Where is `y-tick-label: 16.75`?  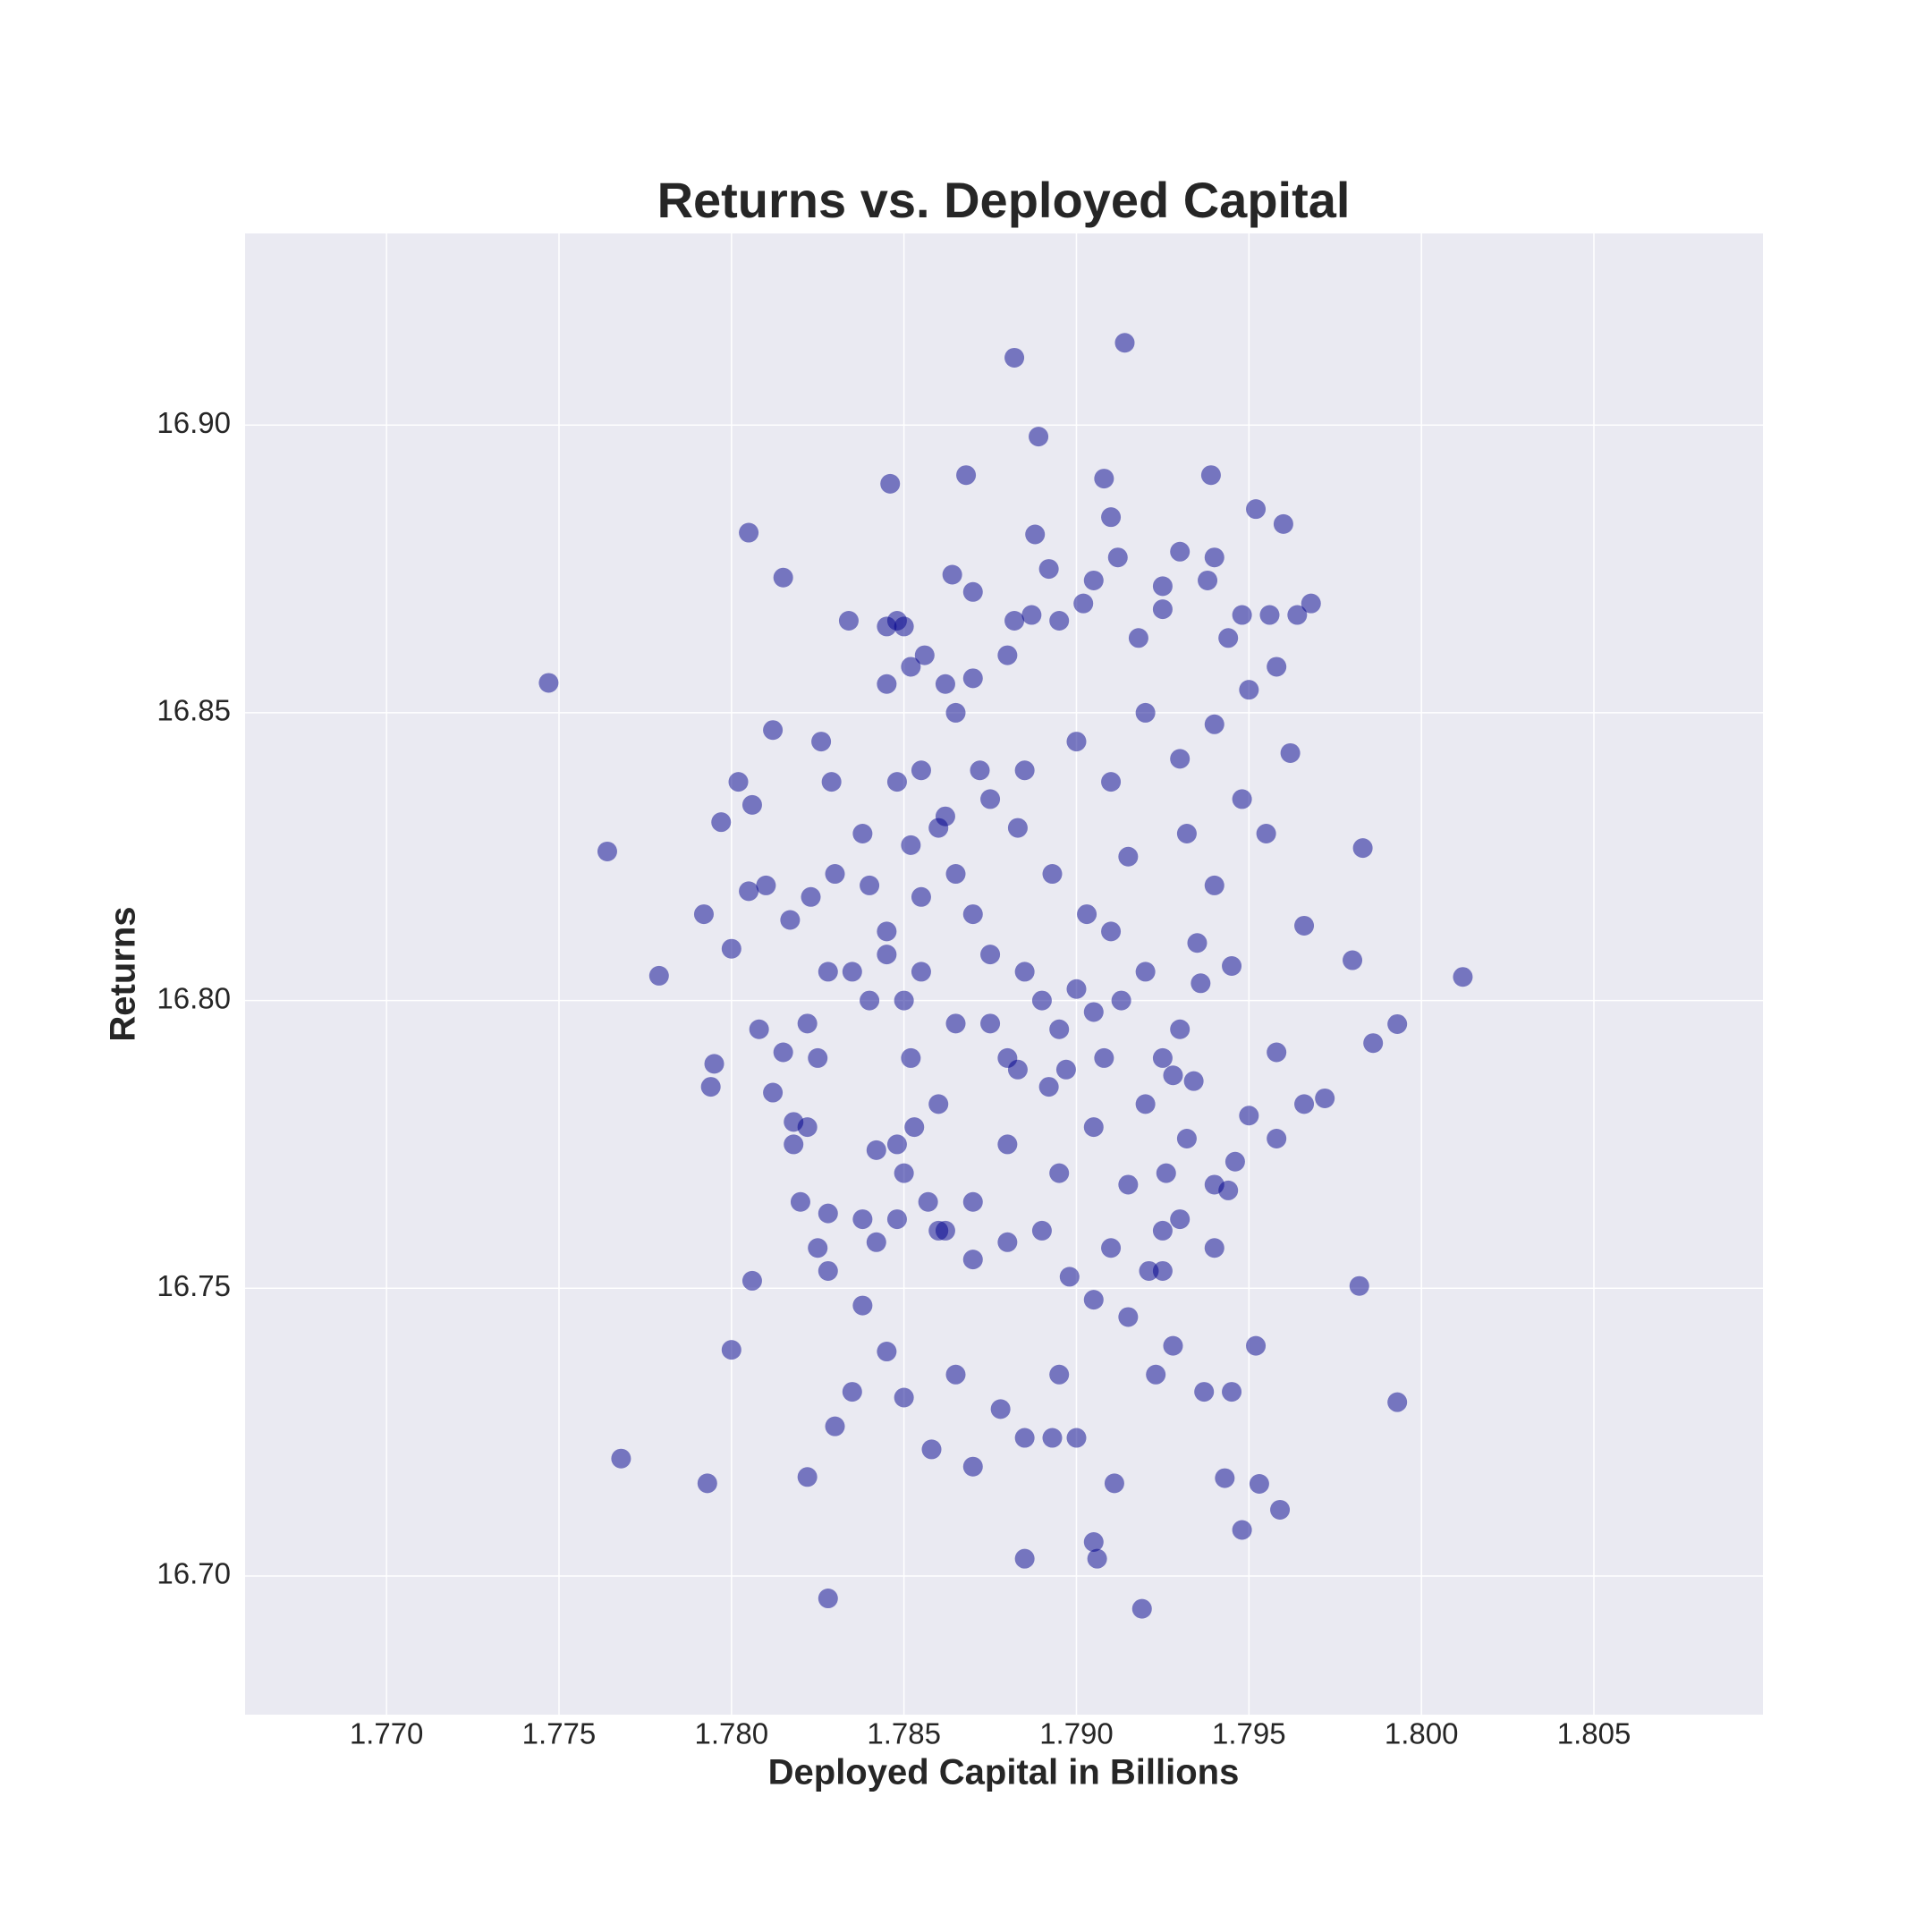
y-tick-label: 16.75 is located at coordinates (194, 1285).